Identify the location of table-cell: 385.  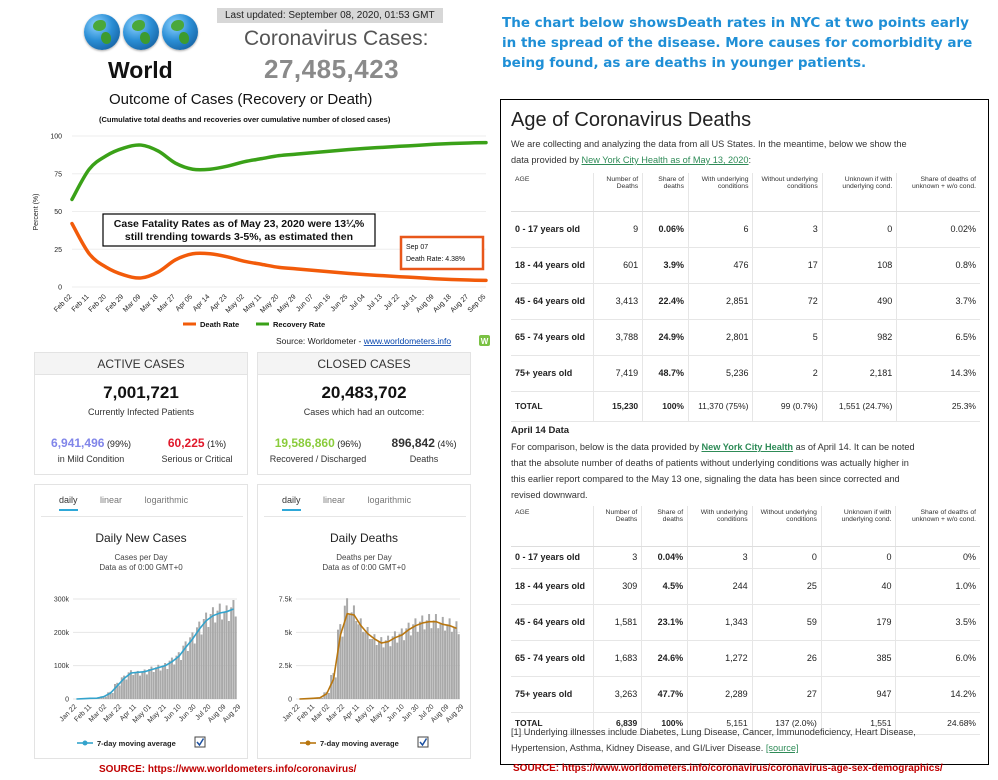
(858, 658).